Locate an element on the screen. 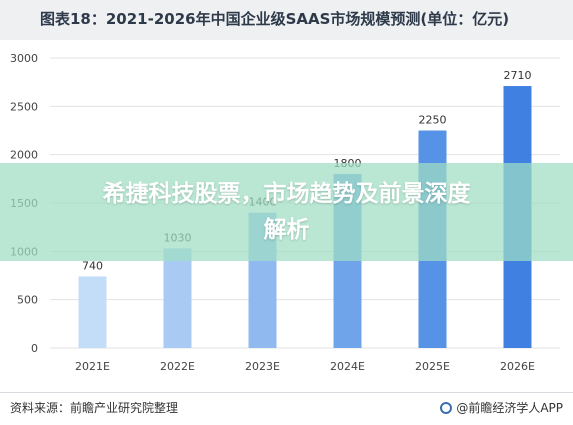 This screenshot has height=425, width=573. bar-value-label: 2250 is located at coordinates (433, 120).